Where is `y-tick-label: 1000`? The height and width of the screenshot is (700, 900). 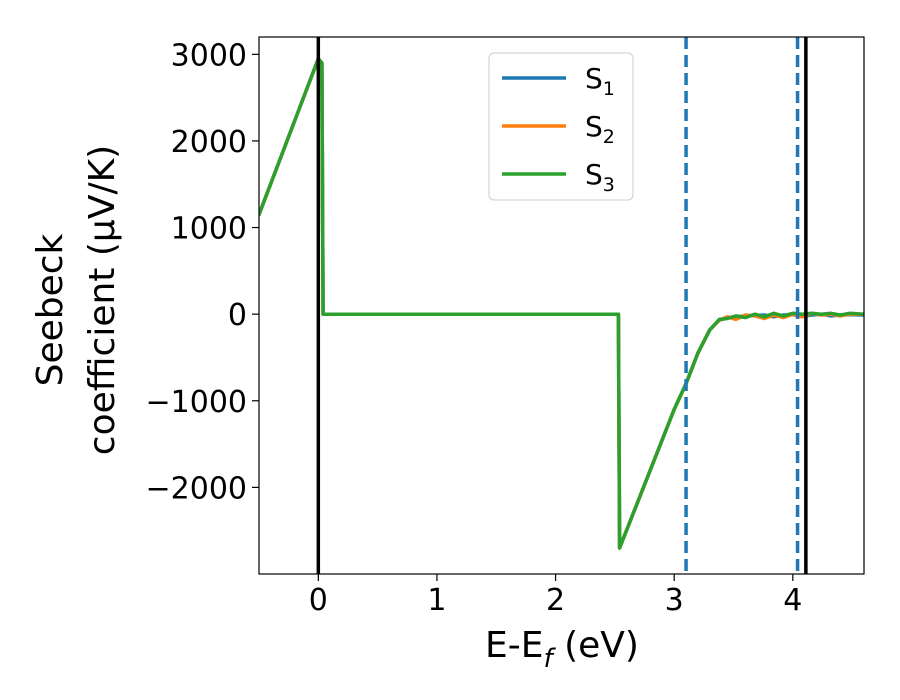
y-tick-label: 1000 is located at coordinates (209, 229).